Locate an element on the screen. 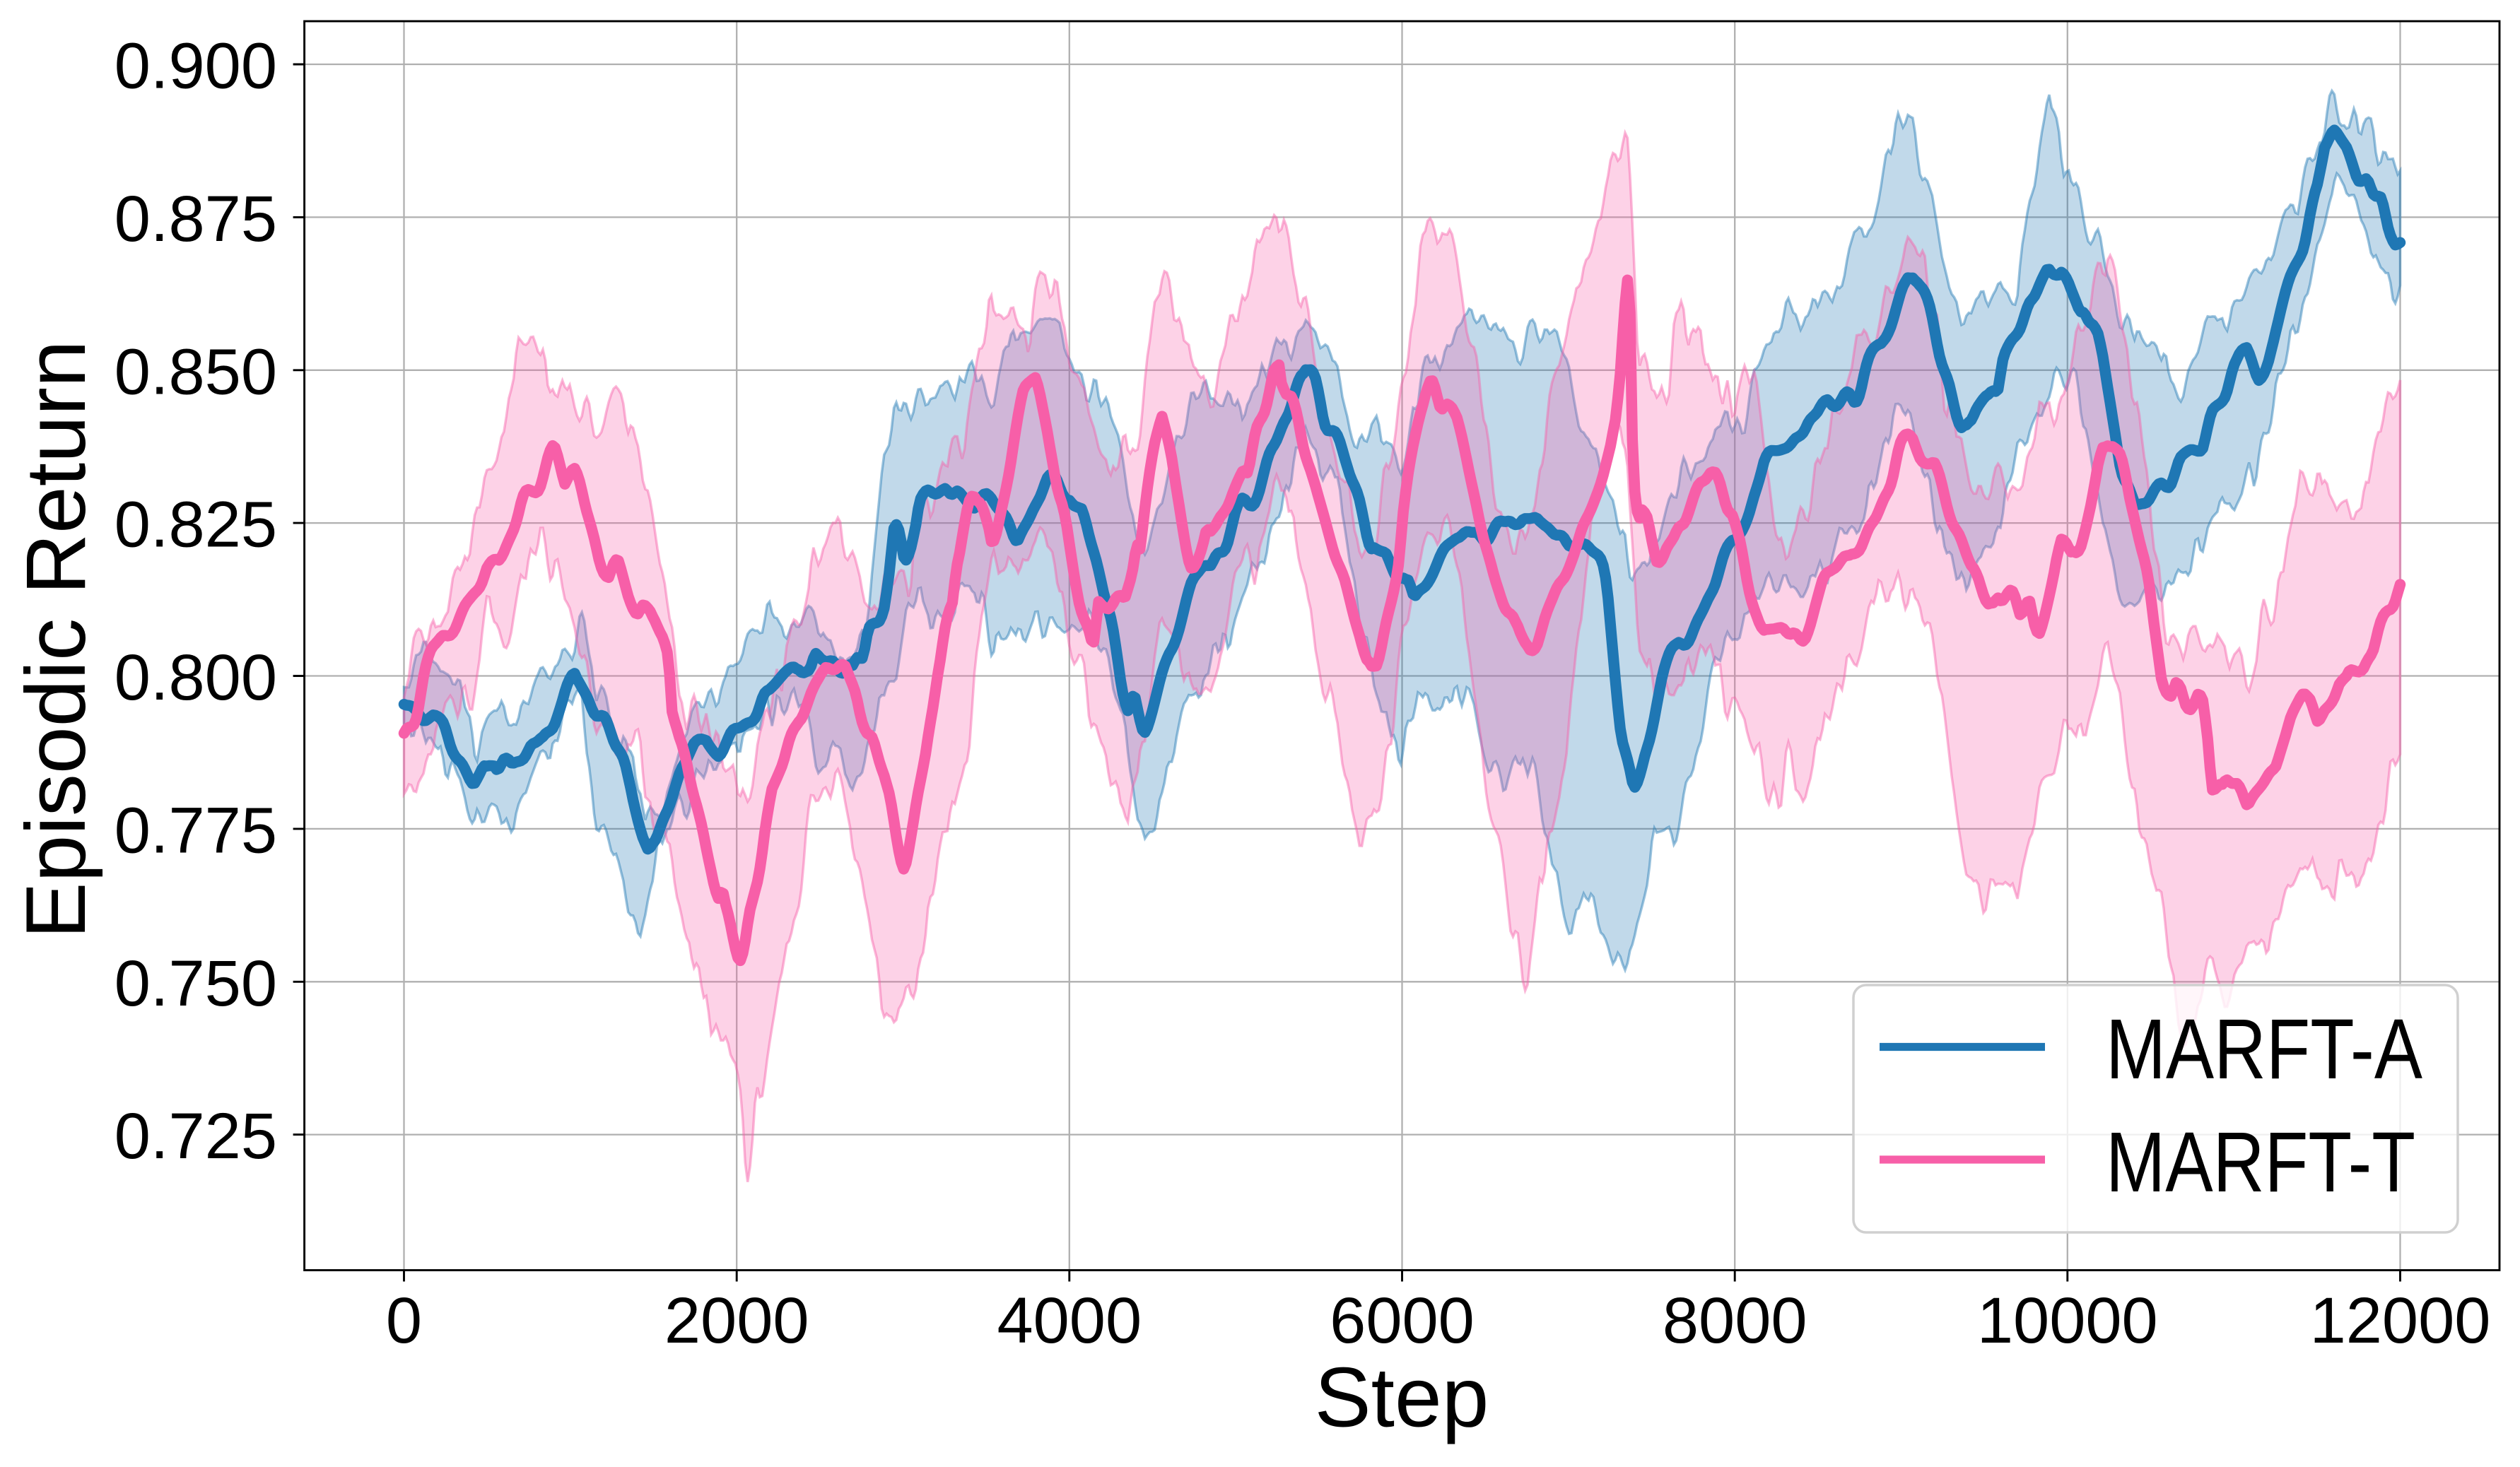 The width and height of the screenshot is (2520, 1467). svg-text: 0.825 is located at coordinates (196, 525).